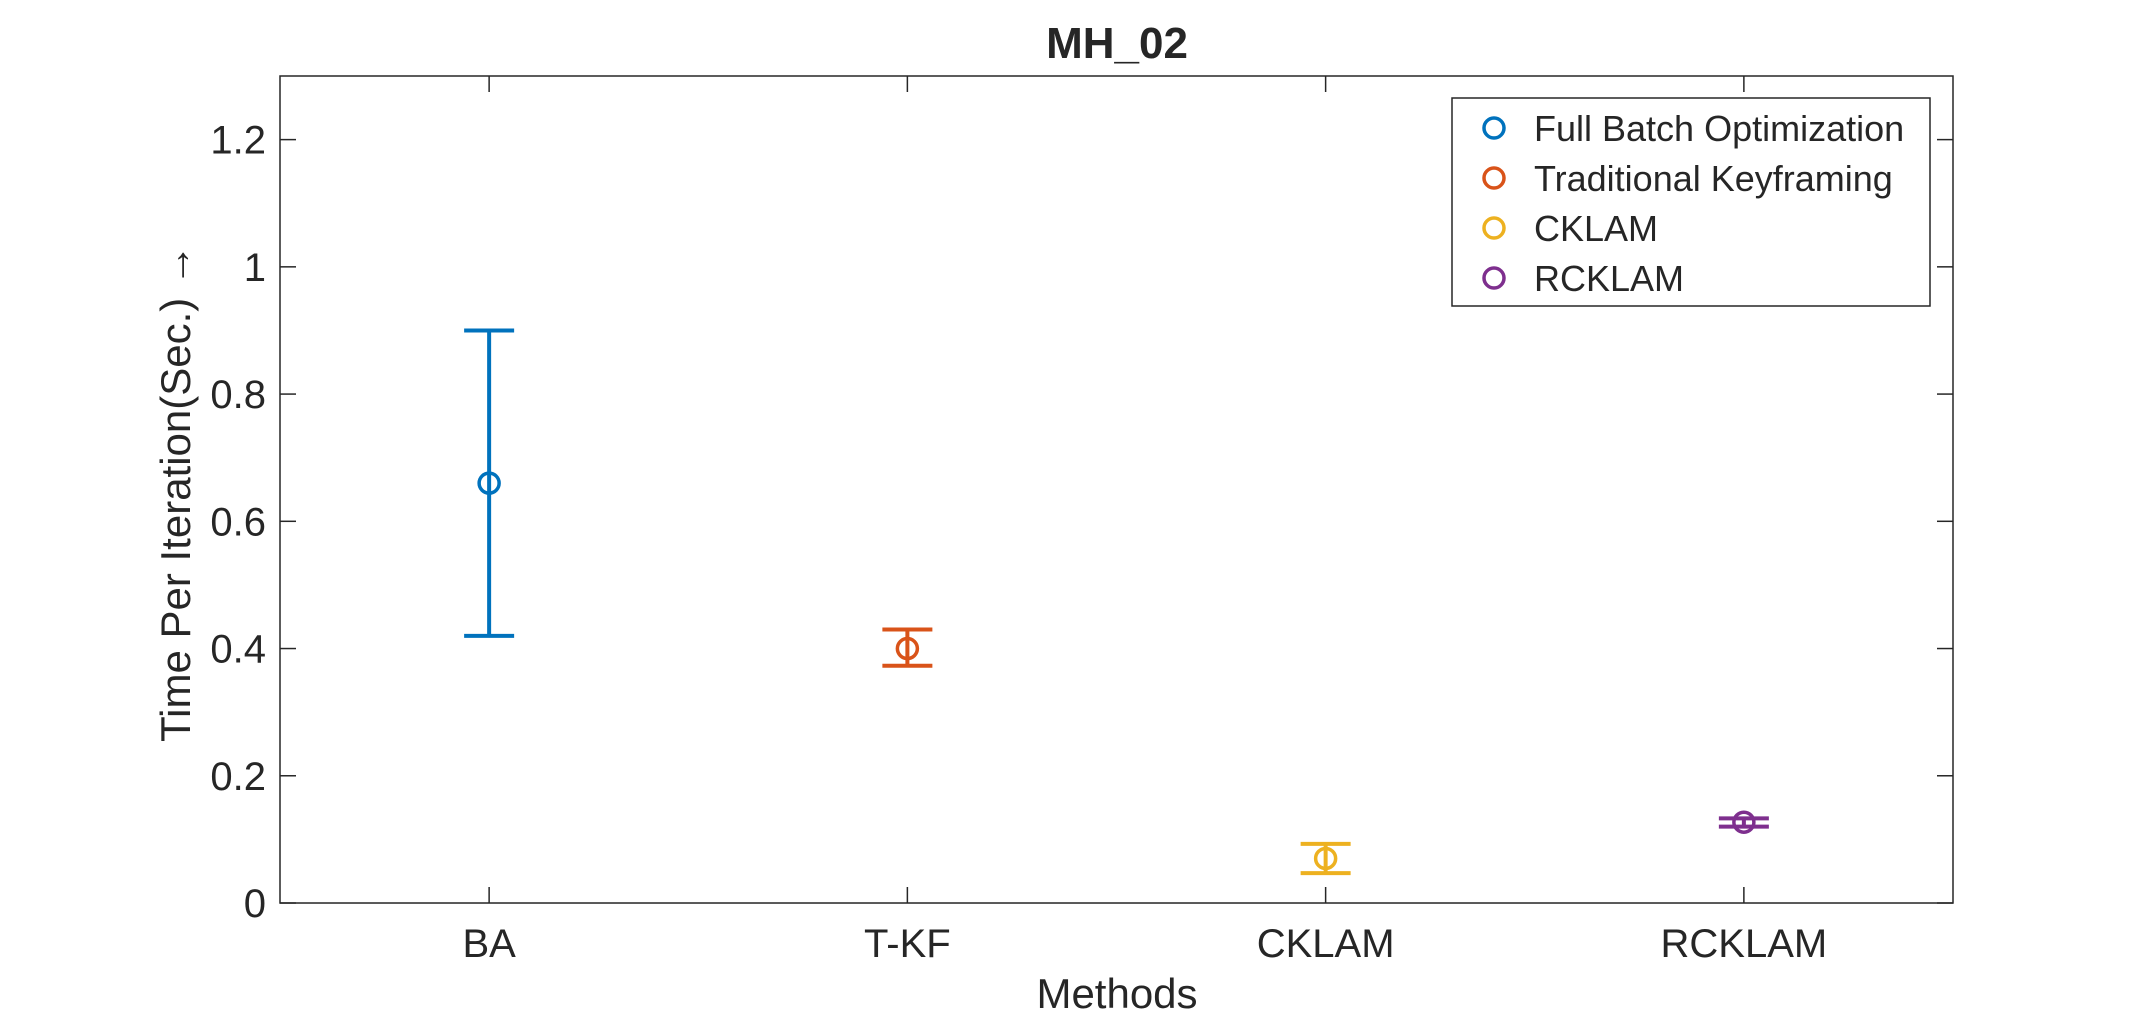  Describe the element at coordinates (907, 944) in the screenshot. I see `x-tick-label: T-KF` at that location.